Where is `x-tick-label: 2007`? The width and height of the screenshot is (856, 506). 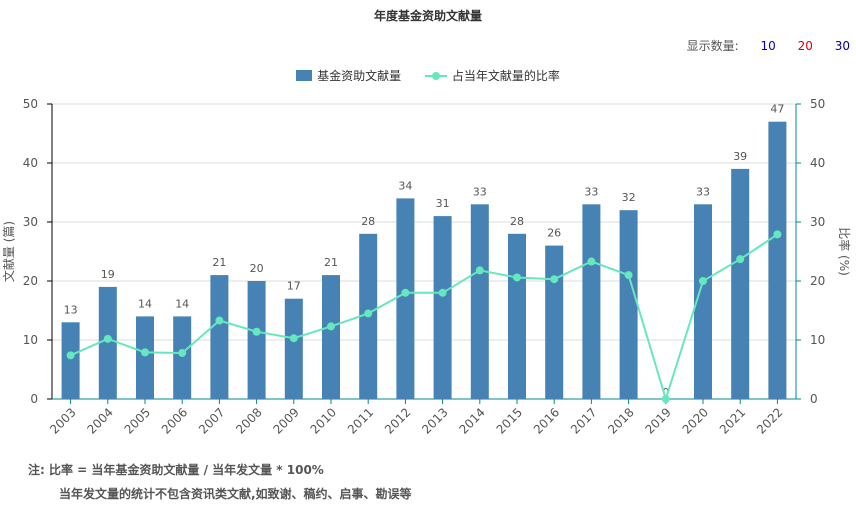
x-tick-label: 2007 is located at coordinates (211, 420).